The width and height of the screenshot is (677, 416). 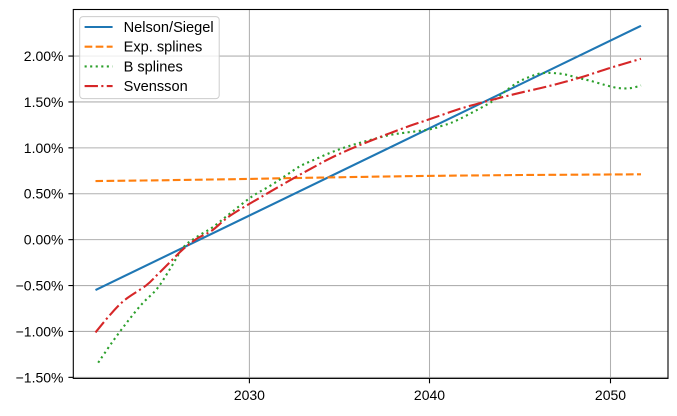 I want to click on svg-text: 1.00%, so click(x=44, y=148).